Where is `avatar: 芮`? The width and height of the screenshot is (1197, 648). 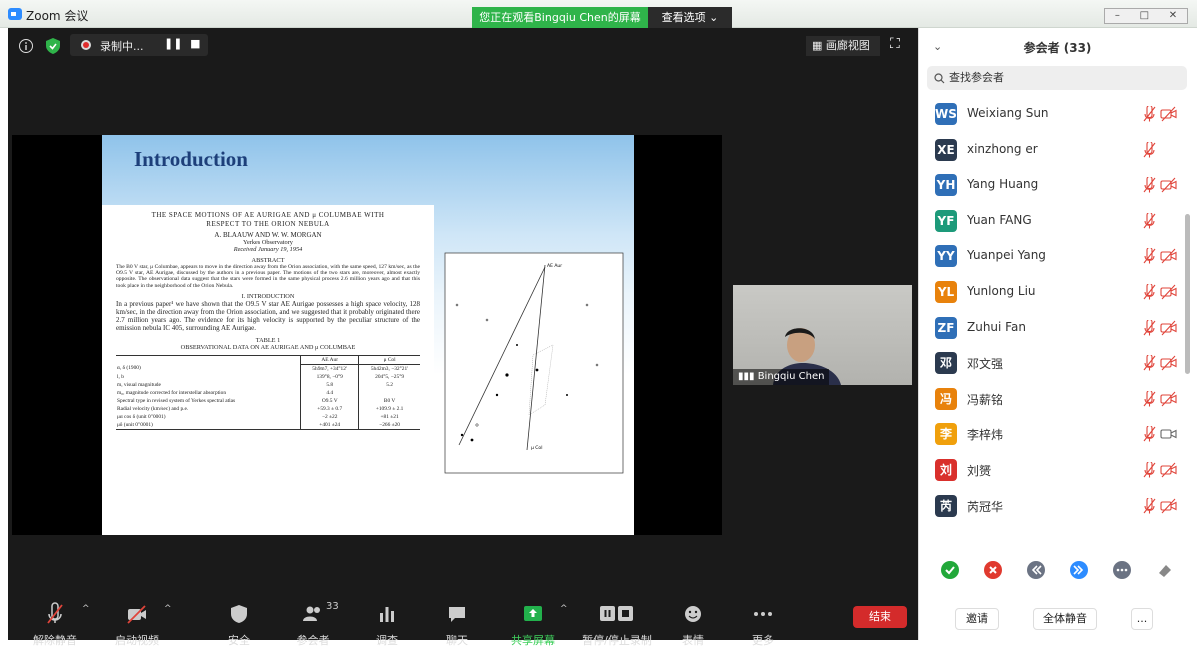
avatar: 芮 is located at coordinates (946, 505).